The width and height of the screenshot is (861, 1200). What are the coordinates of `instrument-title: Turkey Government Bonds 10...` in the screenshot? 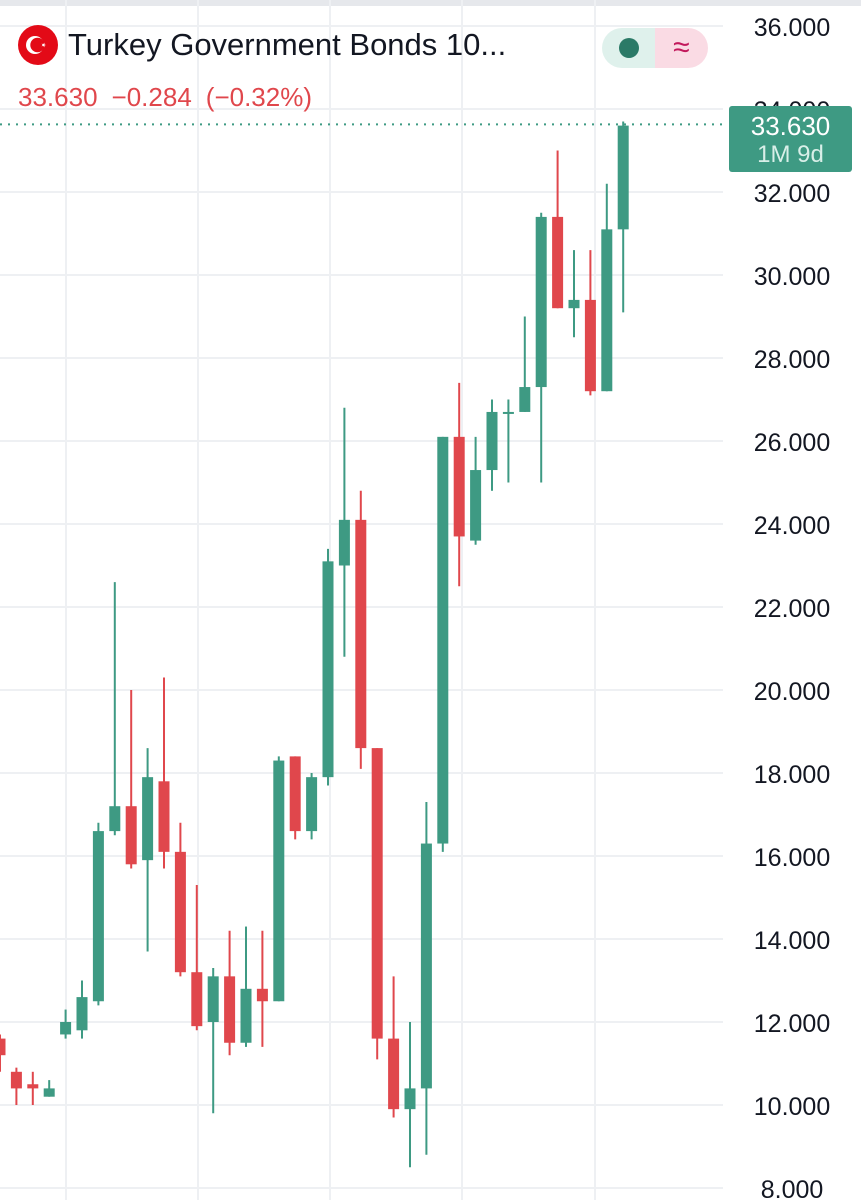 It's located at (287, 44).